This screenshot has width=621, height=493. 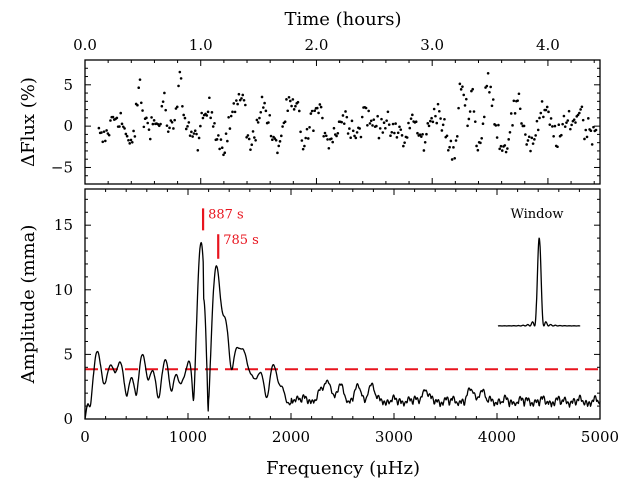 I want to click on light-curve-points, so click(x=347, y=115).